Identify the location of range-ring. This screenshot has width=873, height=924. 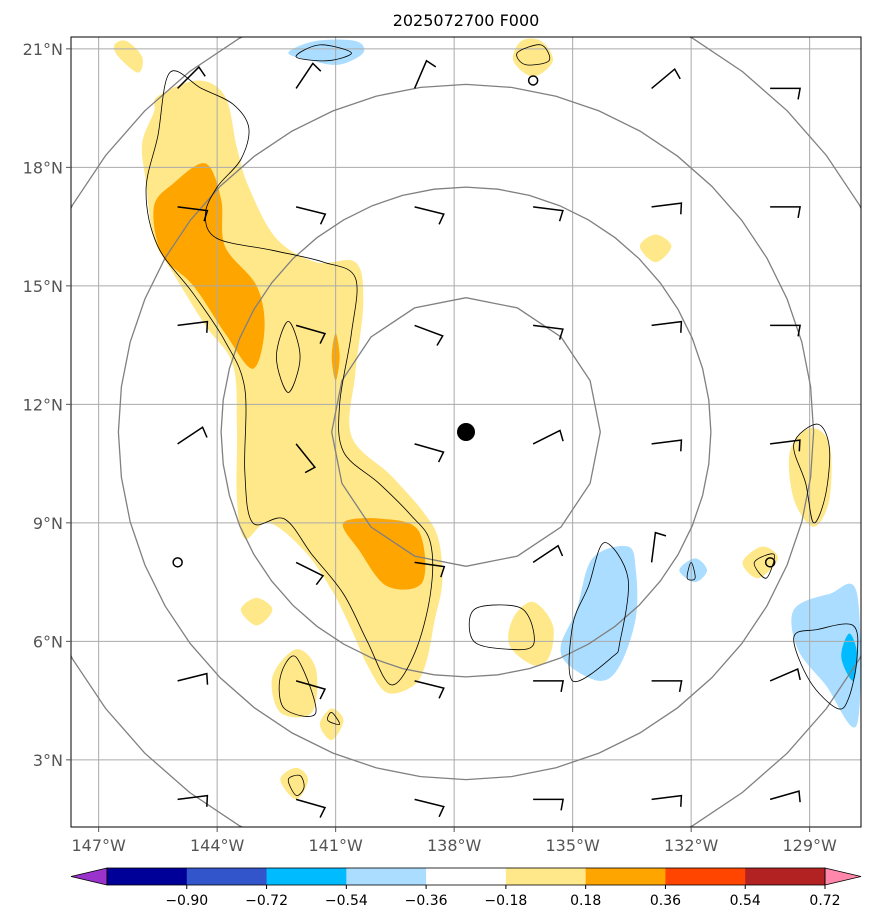
(466, 432).